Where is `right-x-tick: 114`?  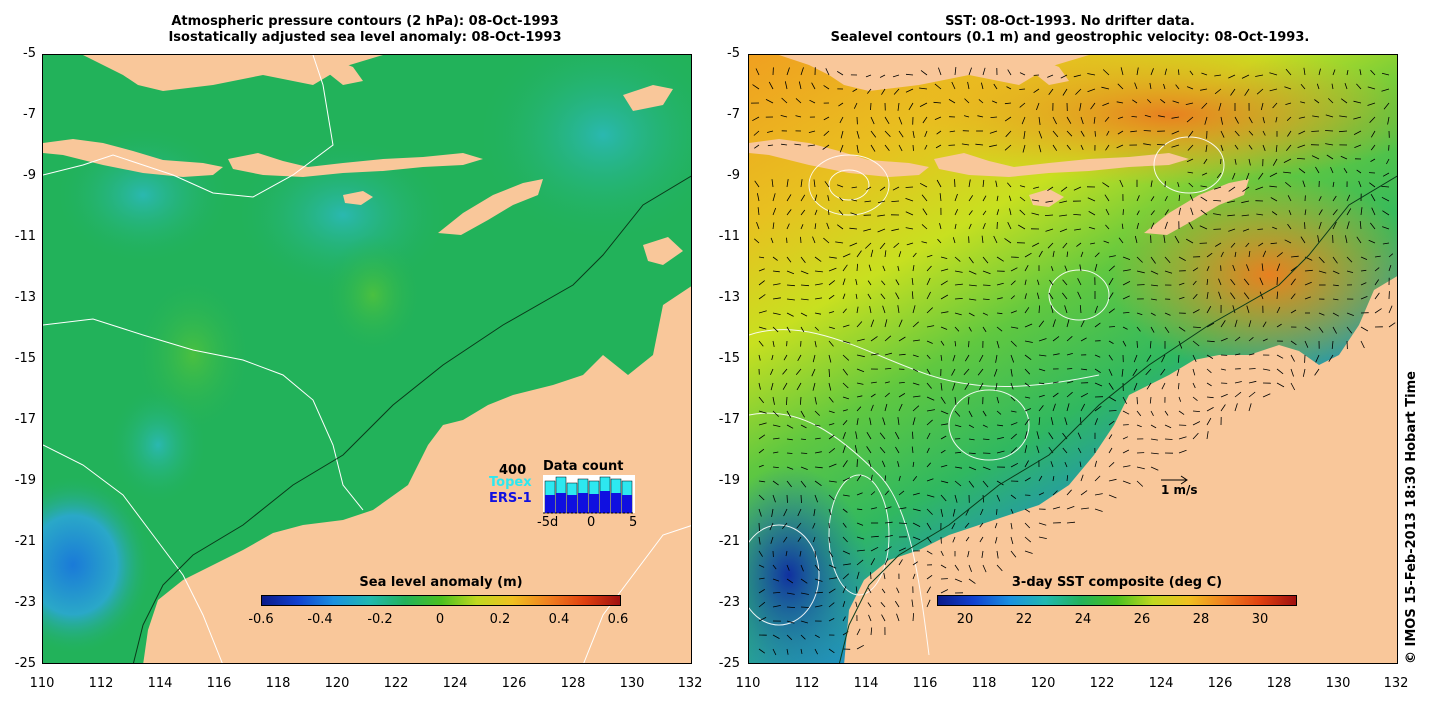
right-x-tick: 114 is located at coordinates (866, 683).